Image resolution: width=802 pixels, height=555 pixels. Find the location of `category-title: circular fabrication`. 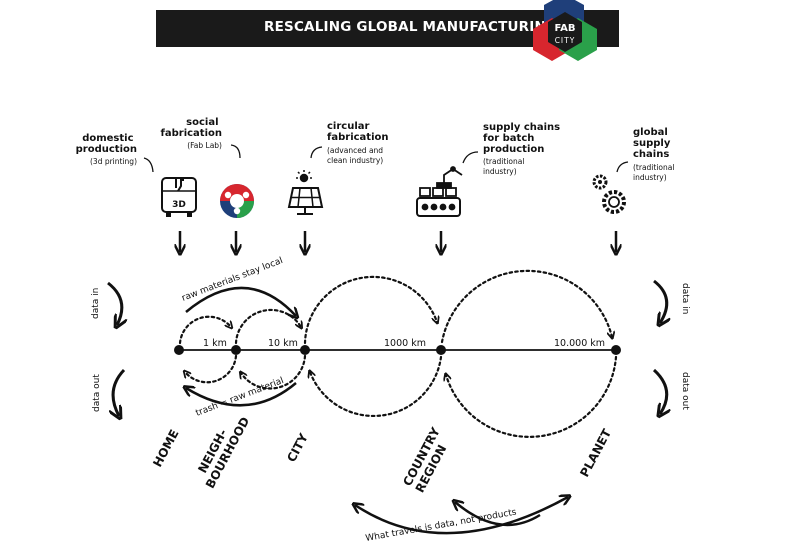

category-title: circular fabrication is located at coordinates (358, 132).